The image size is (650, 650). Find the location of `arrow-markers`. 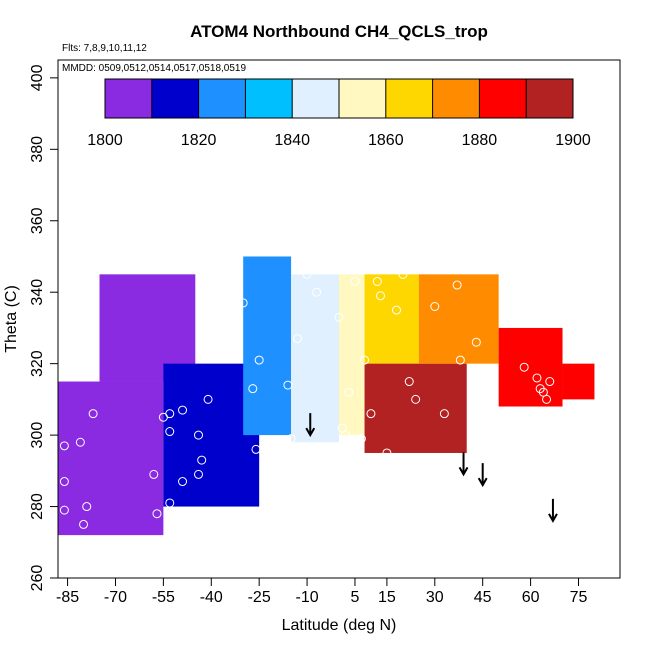

arrow-markers is located at coordinates (431, 468).